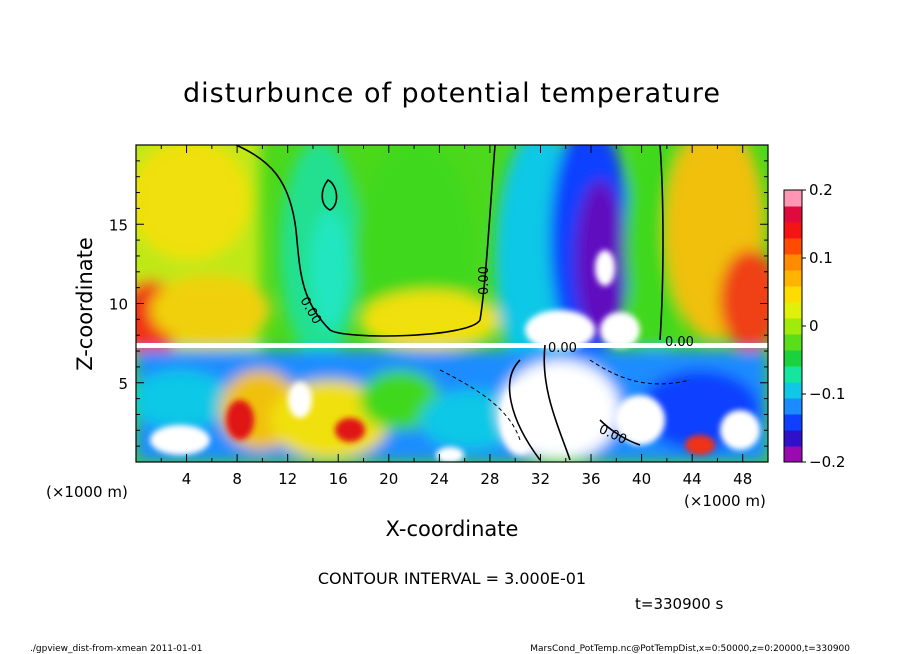 This screenshot has width=904, height=654. Describe the element at coordinates (823, 326) in the screenshot. I see `colorbar-ticks: 0.2 0.1 0 −0.1 −0.2` at that location.